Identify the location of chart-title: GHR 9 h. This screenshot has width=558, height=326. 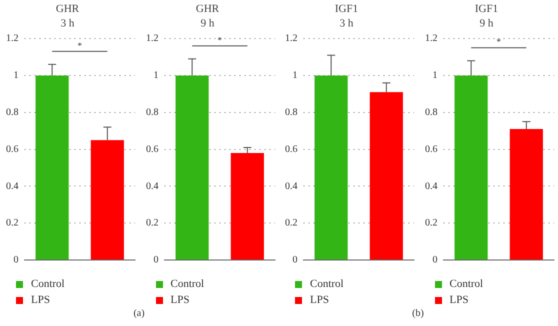
(207, 16).